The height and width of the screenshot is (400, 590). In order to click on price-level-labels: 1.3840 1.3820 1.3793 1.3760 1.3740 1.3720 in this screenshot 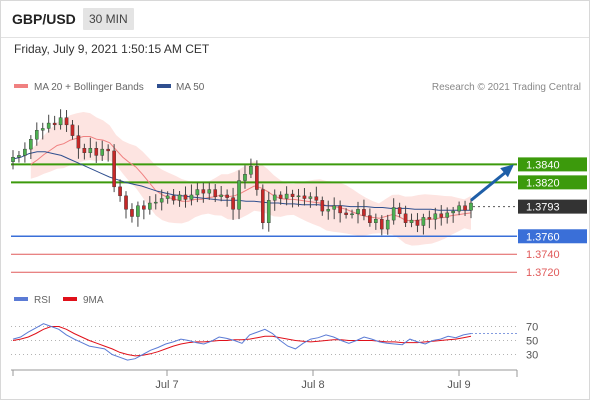, I will do `click(552, 218)`.